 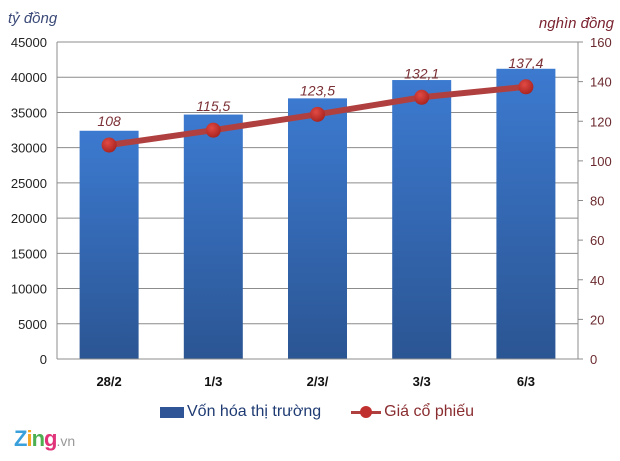 What do you see at coordinates (593, 359) in the screenshot?
I see `y-right-tick-label: 0` at bounding box center [593, 359].